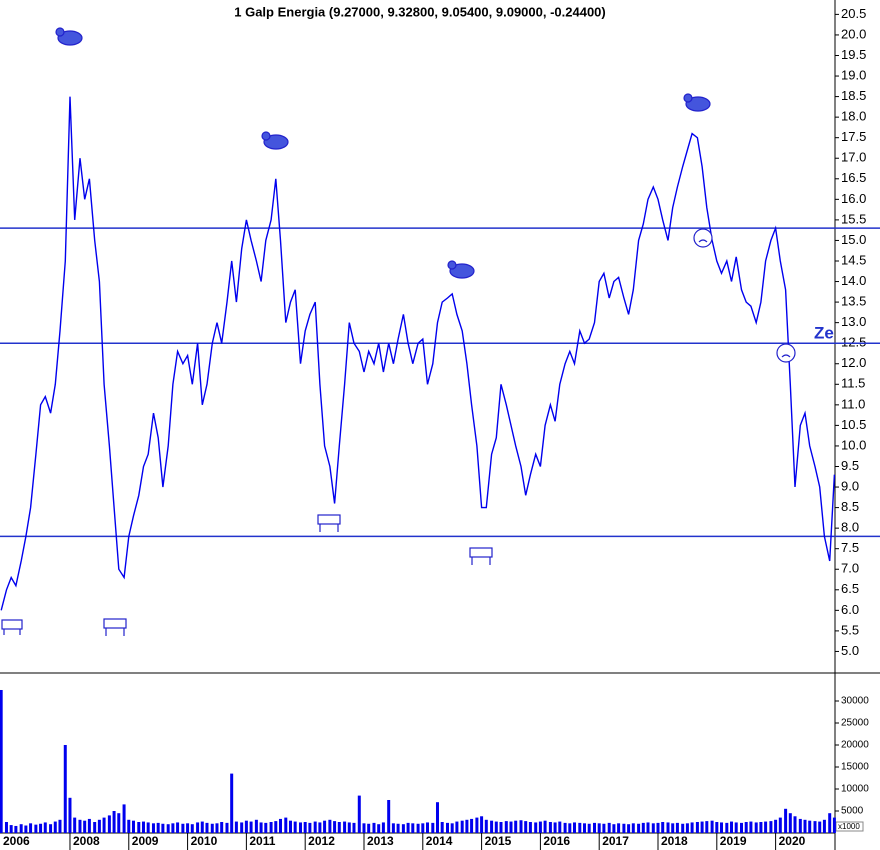 The width and height of the screenshot is (880, 850). What do you see at coordinates (498, 841) in the screenshot?
I see `x-tick-label: 2015` at bounding box center [498, 841].